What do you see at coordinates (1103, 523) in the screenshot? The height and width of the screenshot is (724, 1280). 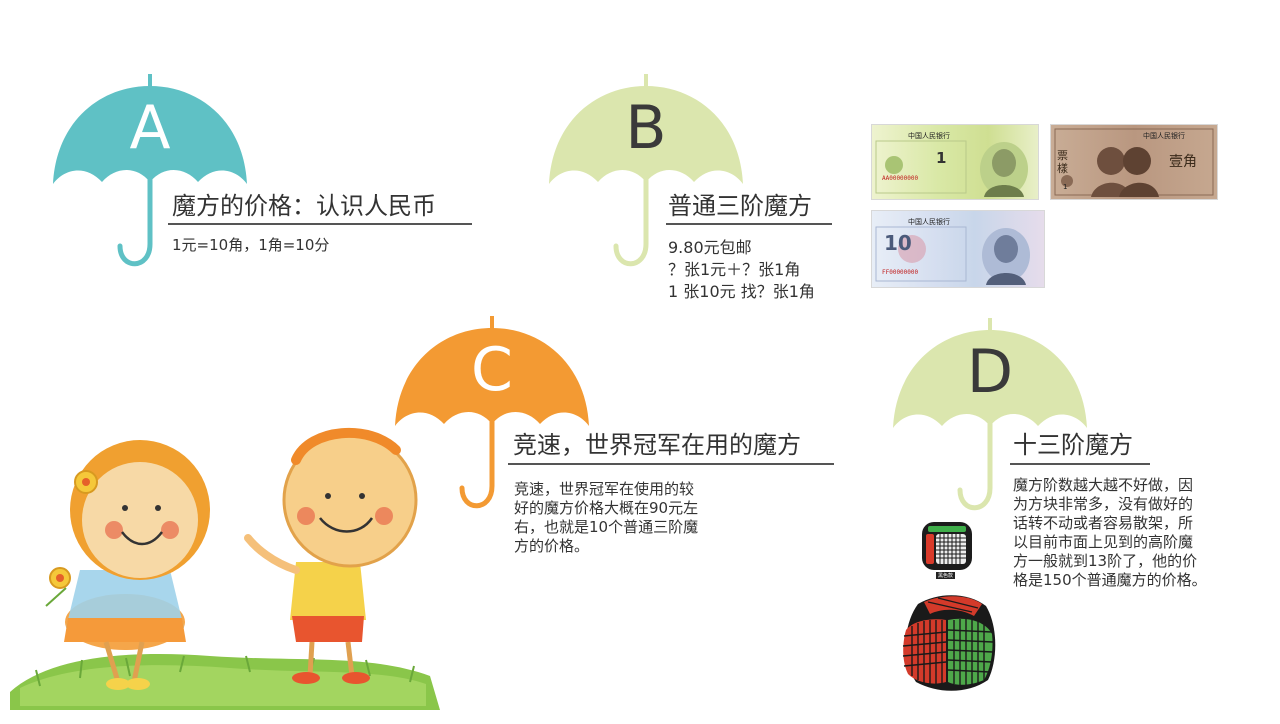 I see `section-d-line-3: 话转不动或者容易散架，所` at bounding box center [1103, 523].